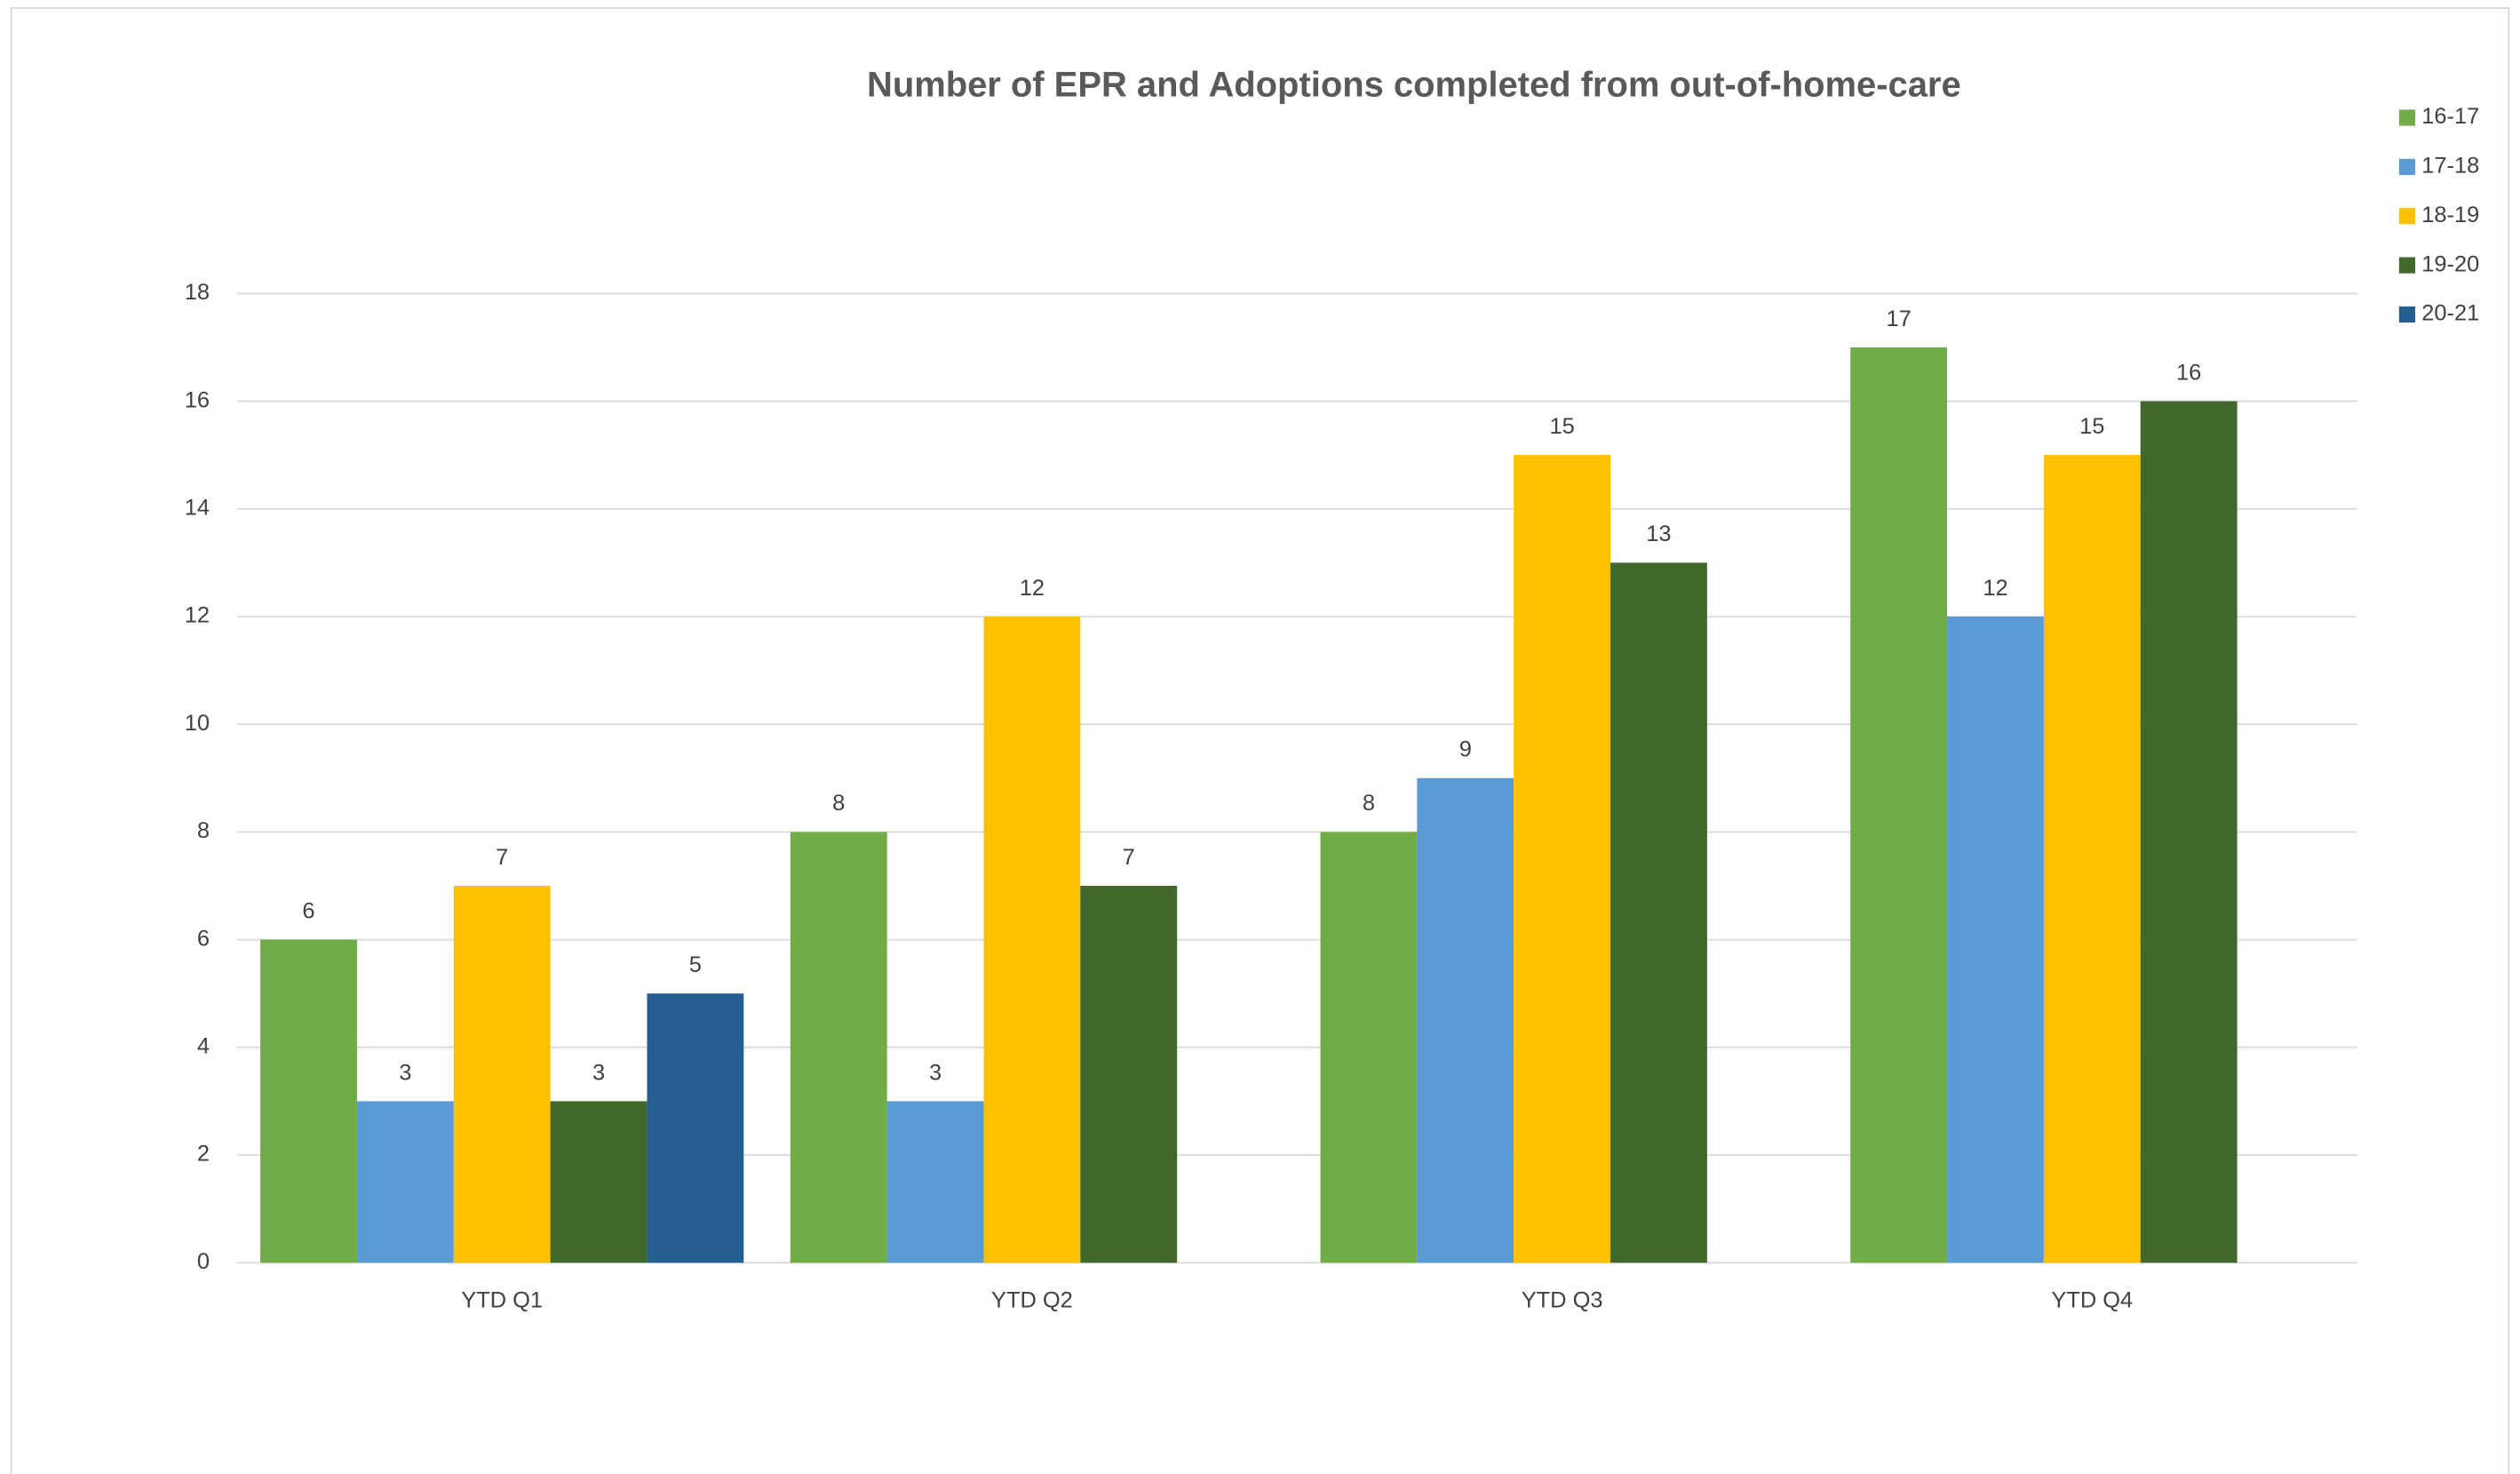  I want to click on x-tick-label: YTD Q4, so click(2092, 1300).